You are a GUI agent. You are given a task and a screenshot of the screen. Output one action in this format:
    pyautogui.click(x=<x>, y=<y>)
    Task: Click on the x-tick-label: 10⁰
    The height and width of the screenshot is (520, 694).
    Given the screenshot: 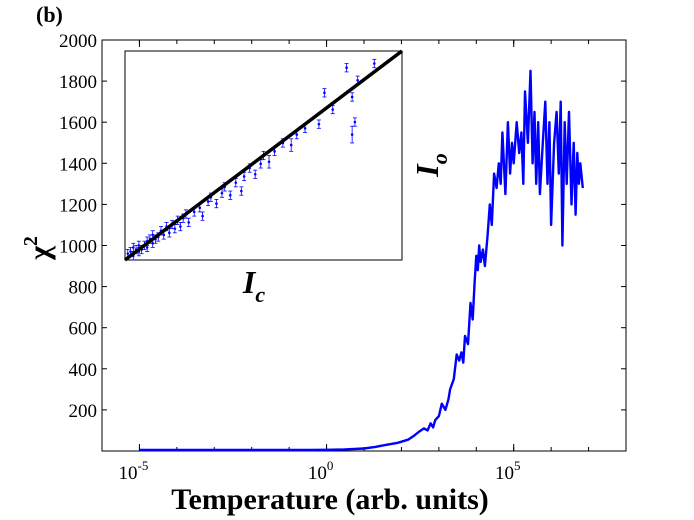 What is the action you would take?
    pyautogui.click(x=321, y=471)
    